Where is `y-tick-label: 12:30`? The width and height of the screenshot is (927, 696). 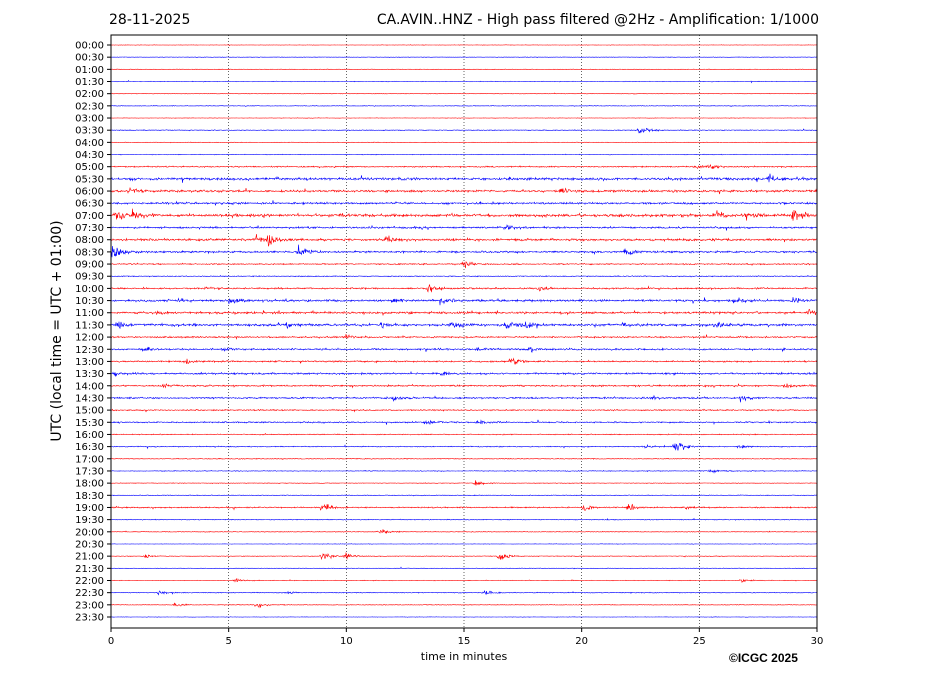
y-tick-label: 12:30 is located at coordinates (89, 350).